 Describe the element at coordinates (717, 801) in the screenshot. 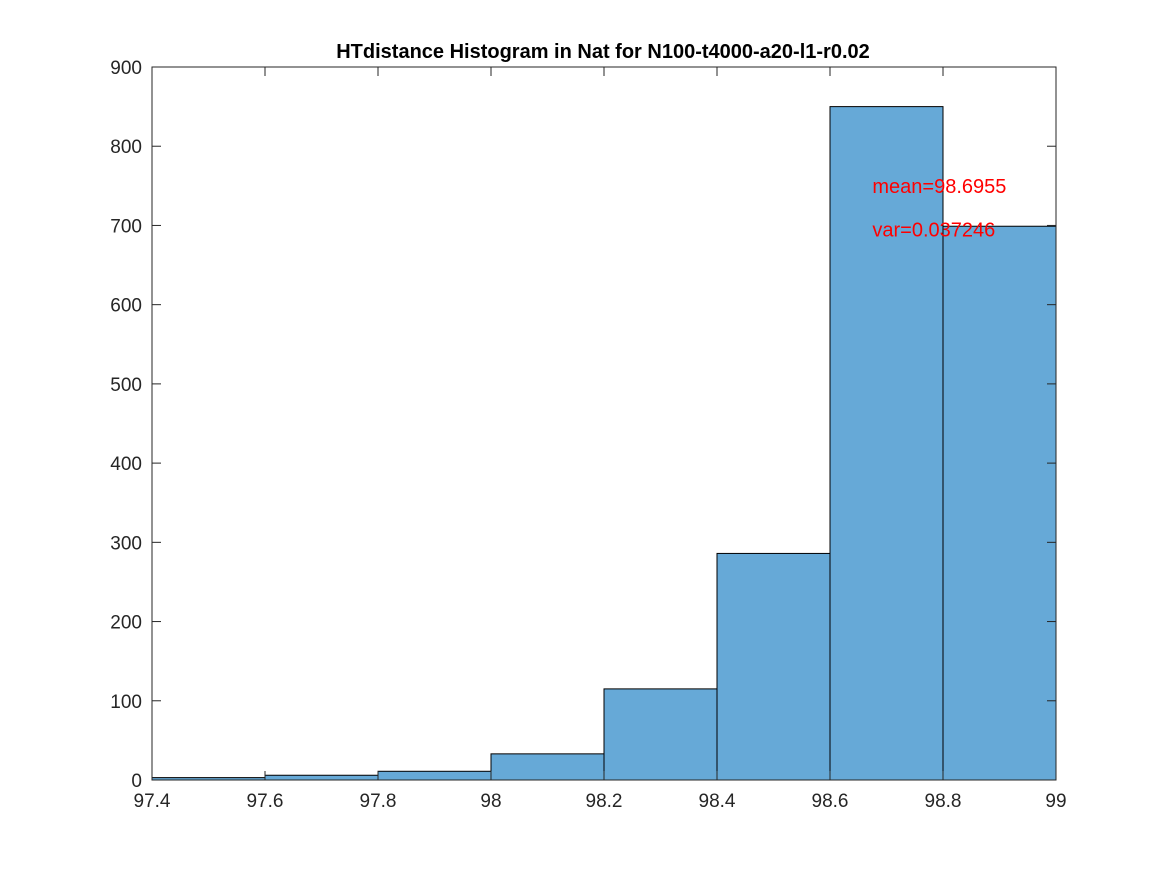

I see `x-tick-label: 98.4` at that location.